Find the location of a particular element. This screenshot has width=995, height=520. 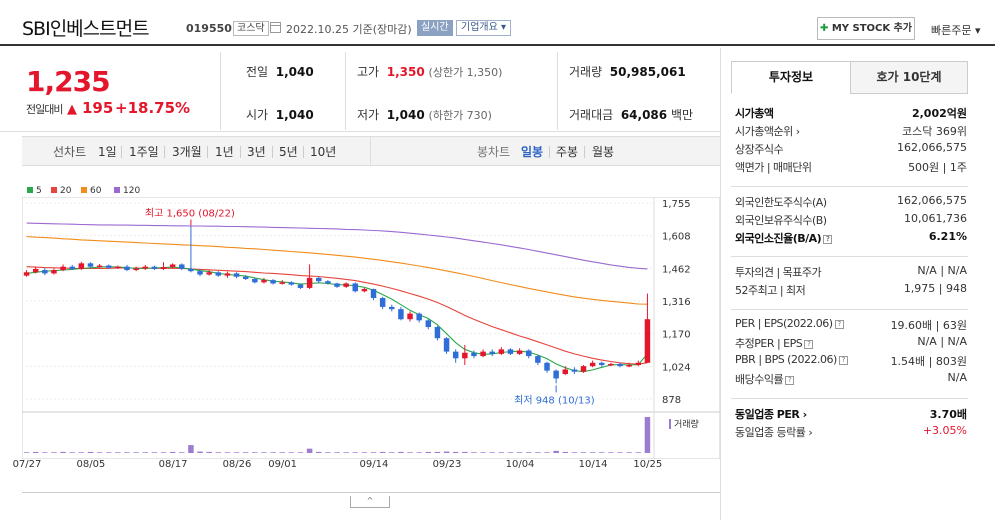

chevron-down-icon: ▾ is located at coordinates (977, 30).